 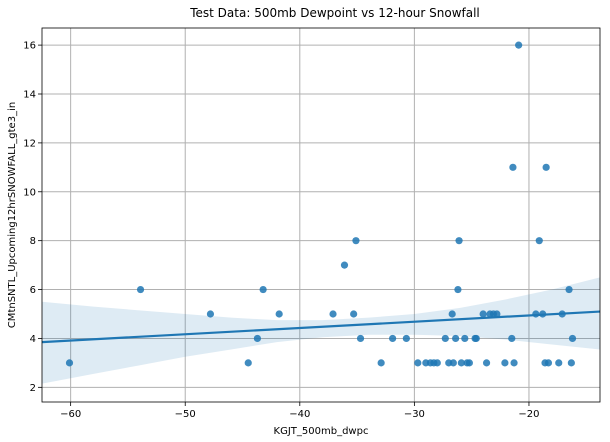 I want to click on x-tick-label: −30, so click(x=414, y=414).